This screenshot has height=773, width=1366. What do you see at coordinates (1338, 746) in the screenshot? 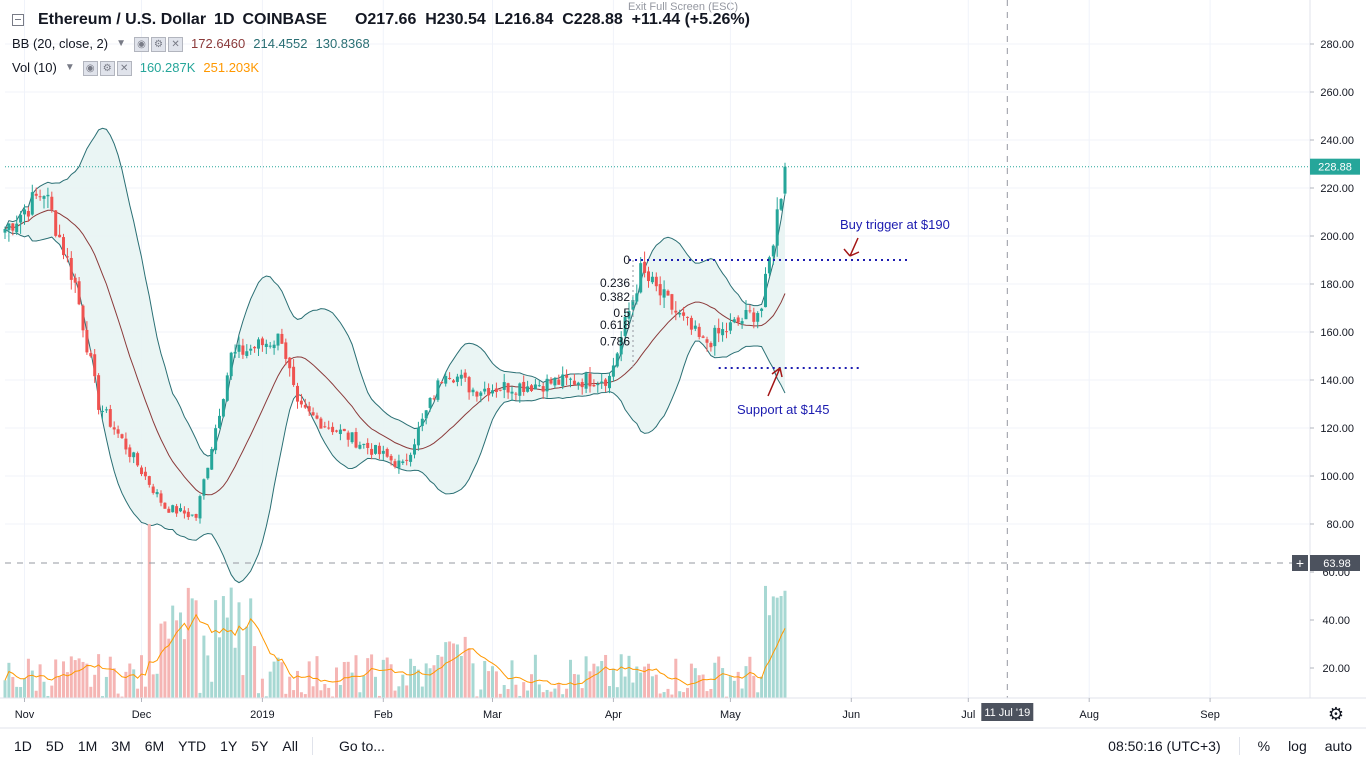
I see `auto-scale-toggle: auto` at bounding box center [1338, 746].